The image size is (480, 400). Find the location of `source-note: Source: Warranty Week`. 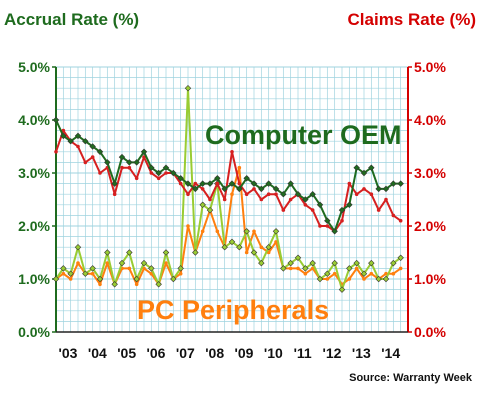

source-note: Source: Warranty Week is located at coordinates (411, 378).